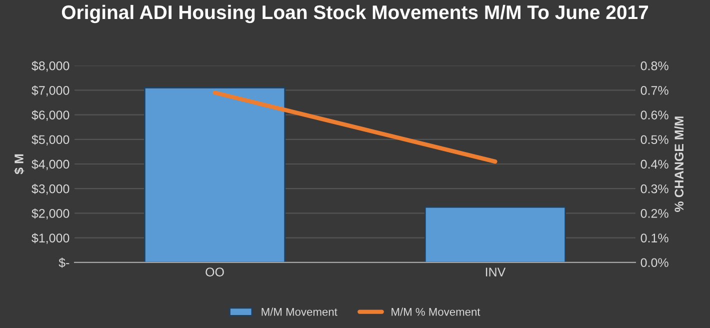  What do you see at coordinates (654, 263) in the screenshot?
I see `y2-tick-label: 0.0%` at bounding box center [654, 263].